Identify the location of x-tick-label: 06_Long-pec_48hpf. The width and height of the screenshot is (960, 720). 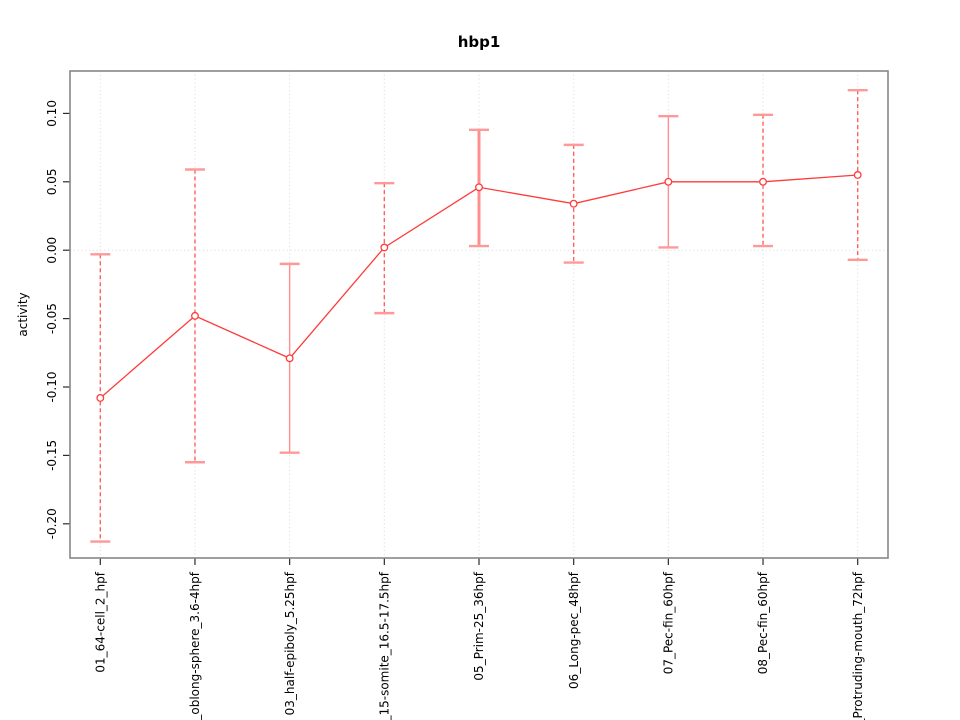
(574, 630).